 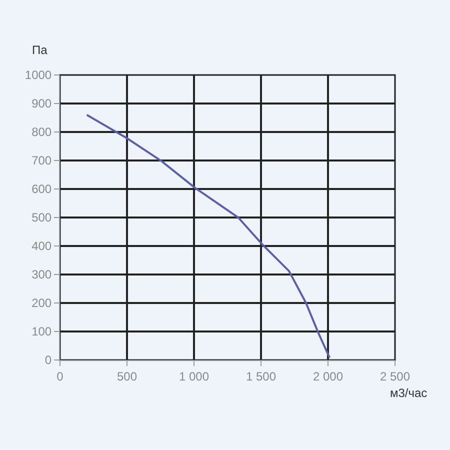 What do you see at coordinates (42, 189) in the screenshot?
I see `y-tick-label: 600` at bounding box center [42, 189].